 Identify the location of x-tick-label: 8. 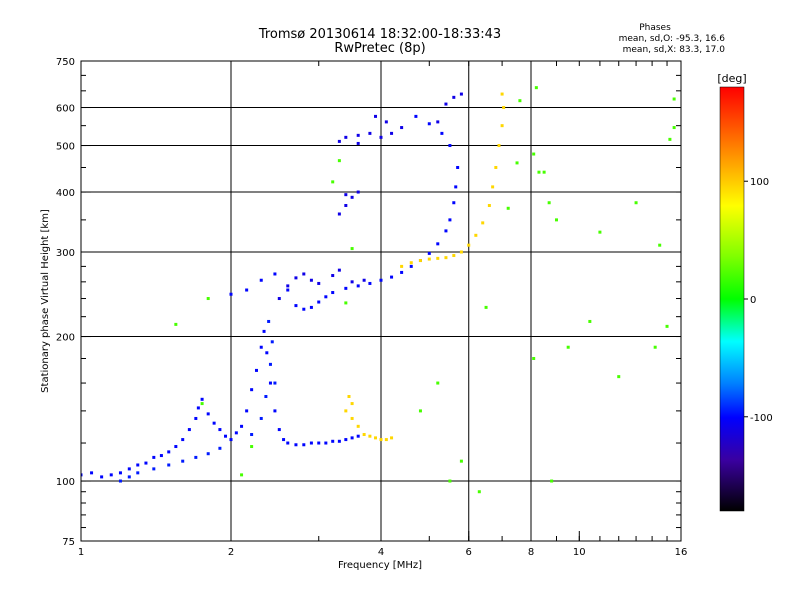
(531, 552).